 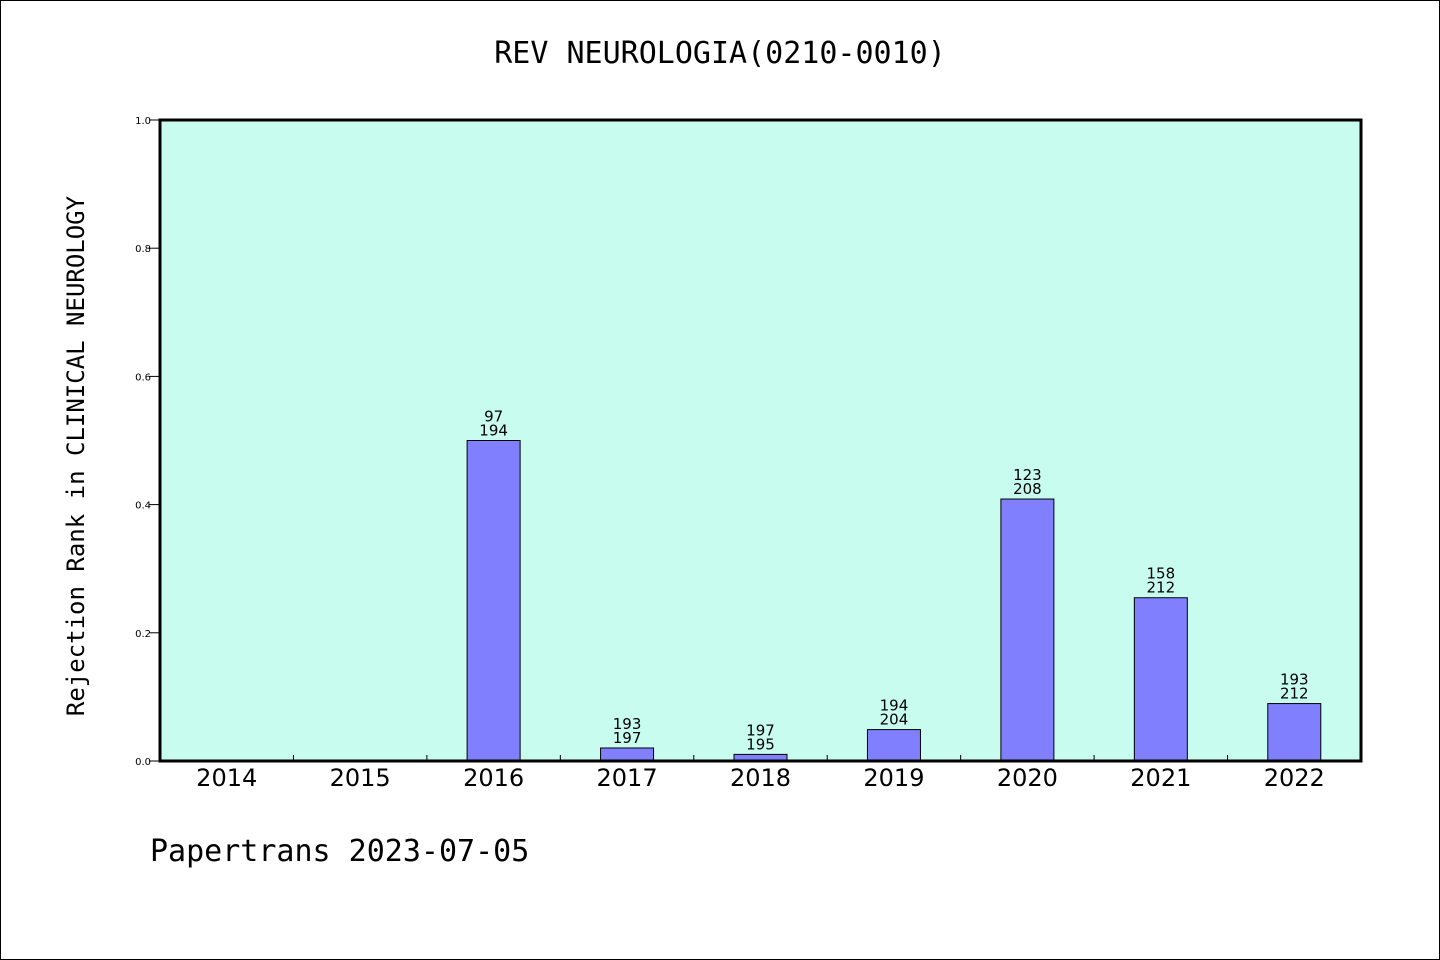 I want to click on chart-title: REV NEUROLOGIA(0210-0010), so click(x=720, y=53).